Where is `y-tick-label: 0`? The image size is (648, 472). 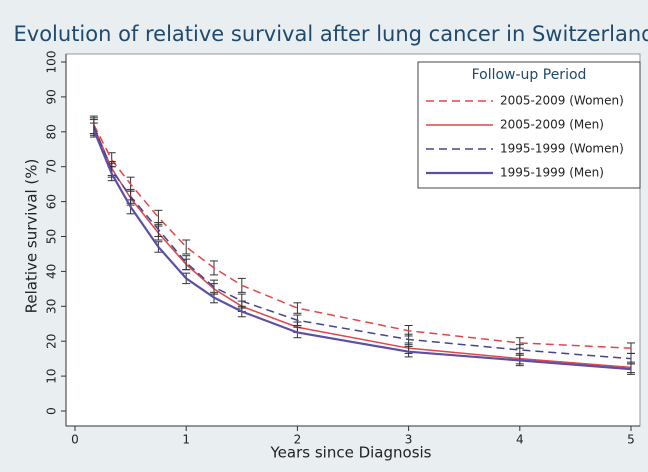
y-tick-label: 0 is located at coordinates (52, 411).